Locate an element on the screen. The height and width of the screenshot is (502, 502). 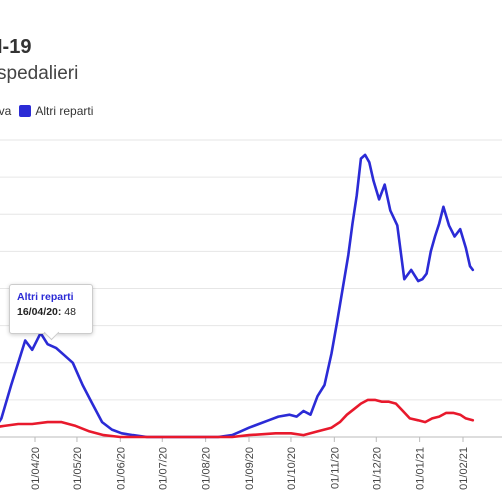
x-tick-label: 01/10/20 is located at coordinates (292, 468).